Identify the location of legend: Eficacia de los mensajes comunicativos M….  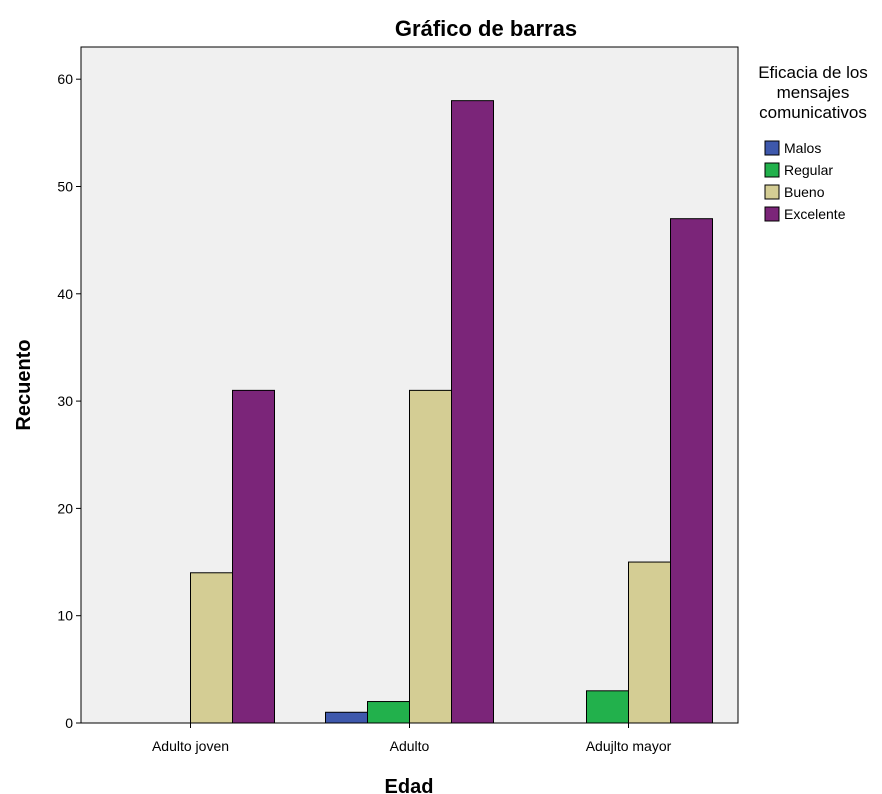
(813, 142).